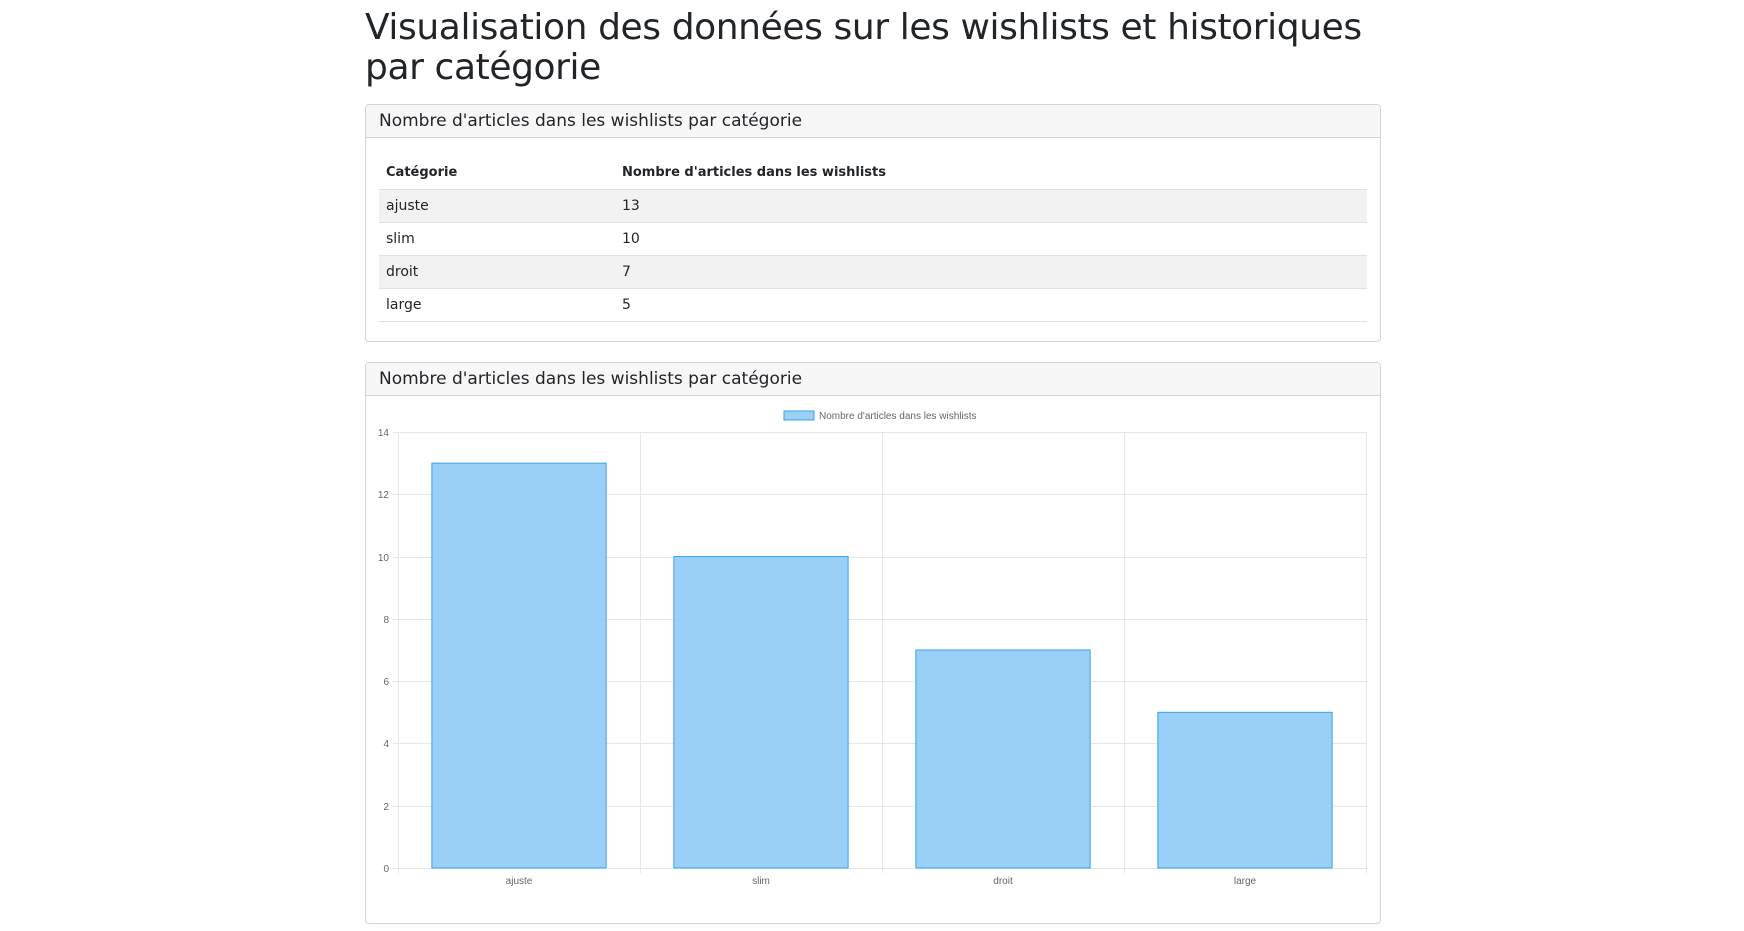 The image size is (1744, 931). I want to click on column-header-category: Catégorie, so click(422, 172).